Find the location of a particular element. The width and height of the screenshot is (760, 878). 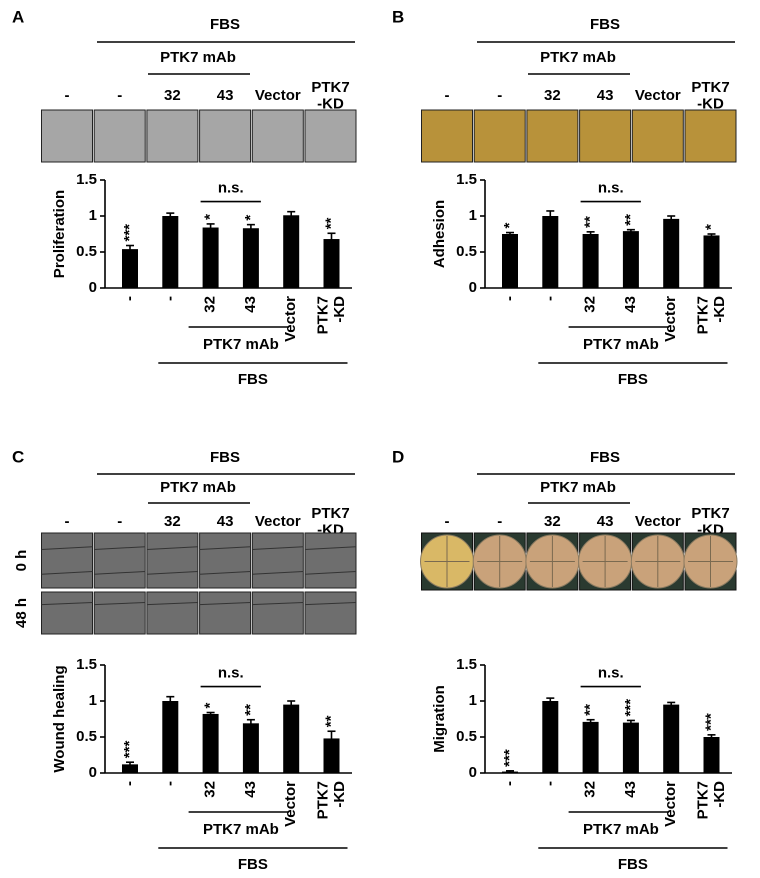

panel-label: D is located at coordinates (398, 456).